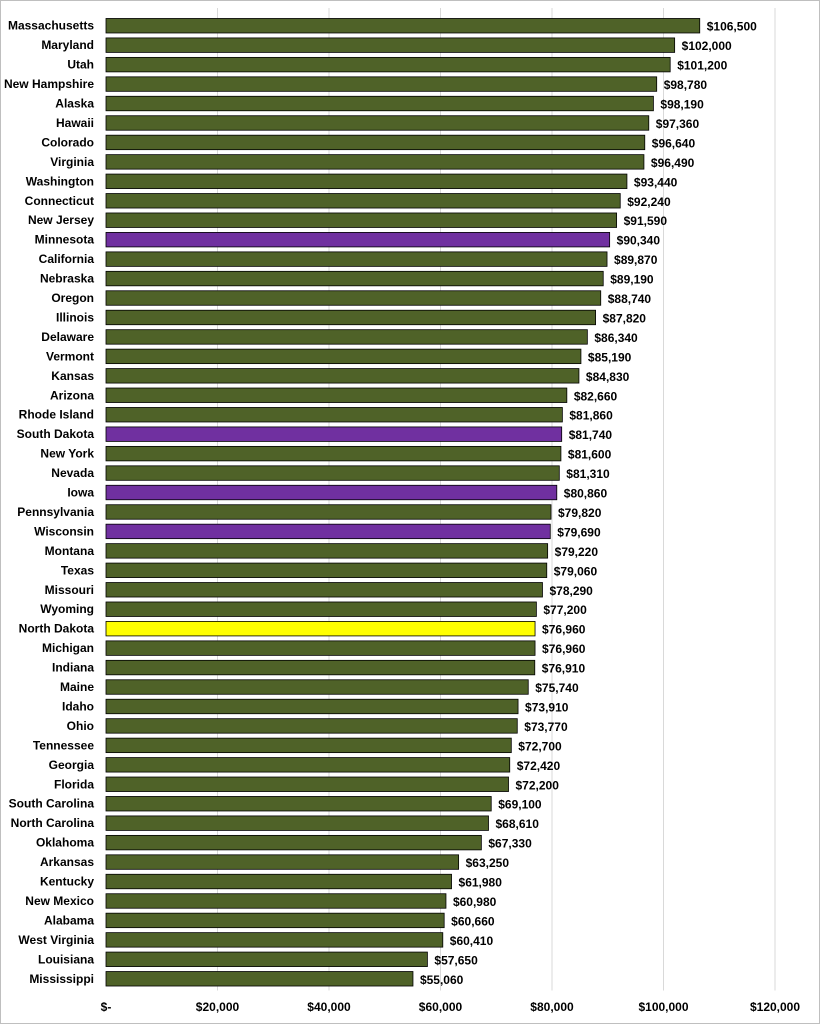 The image size is (820, 1024). I want to click on value-label: $57,650, so click(456, 960).